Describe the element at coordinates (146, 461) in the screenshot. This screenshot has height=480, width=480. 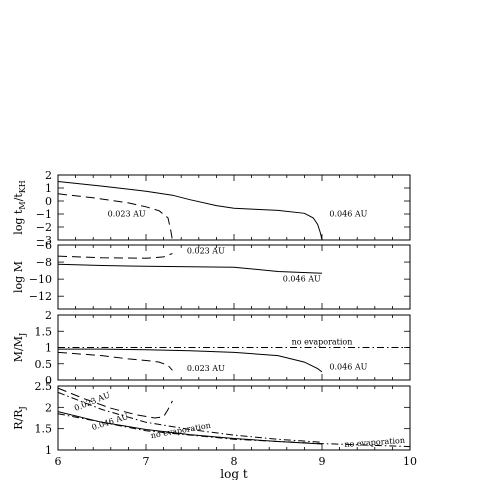
I see `x-tick-label: 7` at that location.